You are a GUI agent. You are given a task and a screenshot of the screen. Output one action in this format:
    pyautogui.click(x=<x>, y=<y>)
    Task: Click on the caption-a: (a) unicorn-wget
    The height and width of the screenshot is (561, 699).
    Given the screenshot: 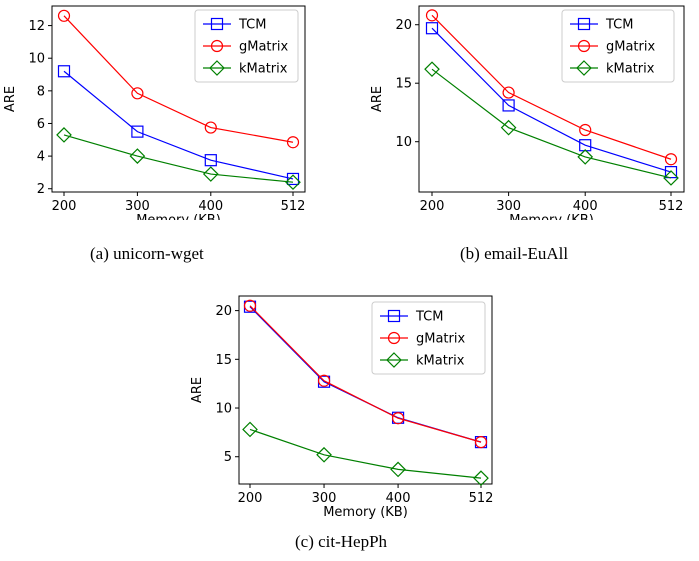 What is the action you would take?
    pyautogui.click(x=147, y=253)
    